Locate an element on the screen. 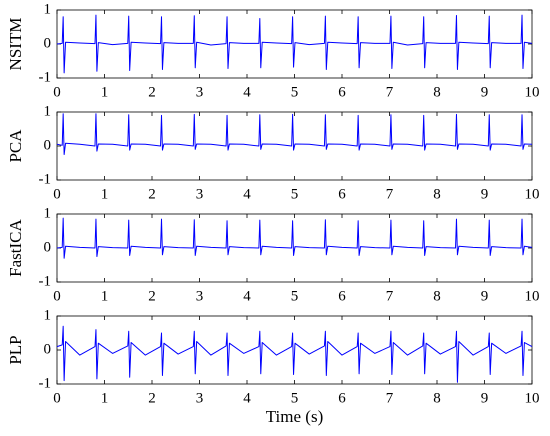 The height and width of the screenshot is (436, 550). y-axis-label: PCA is located at coordinates (15, 146).